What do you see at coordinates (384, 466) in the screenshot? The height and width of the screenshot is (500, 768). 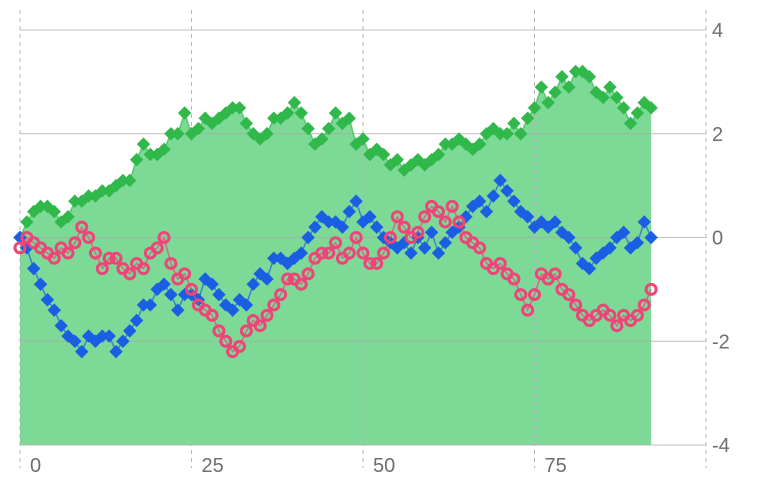 I see `x-tick-label: 50` at bounding box center [384, 466].